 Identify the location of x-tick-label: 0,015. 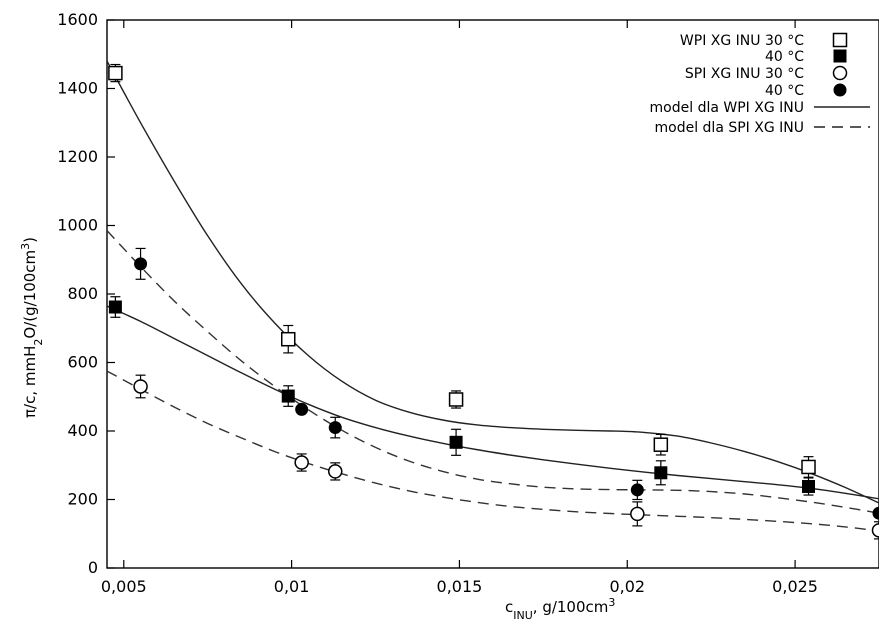
(460, 586).